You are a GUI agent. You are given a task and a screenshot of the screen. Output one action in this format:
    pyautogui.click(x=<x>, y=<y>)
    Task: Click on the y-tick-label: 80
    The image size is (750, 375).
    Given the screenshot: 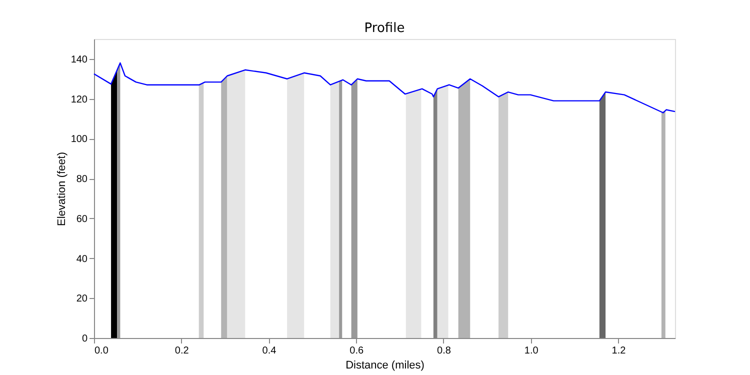 What is the action you would take?
    pyautogui.click(x=82, y=180)
    